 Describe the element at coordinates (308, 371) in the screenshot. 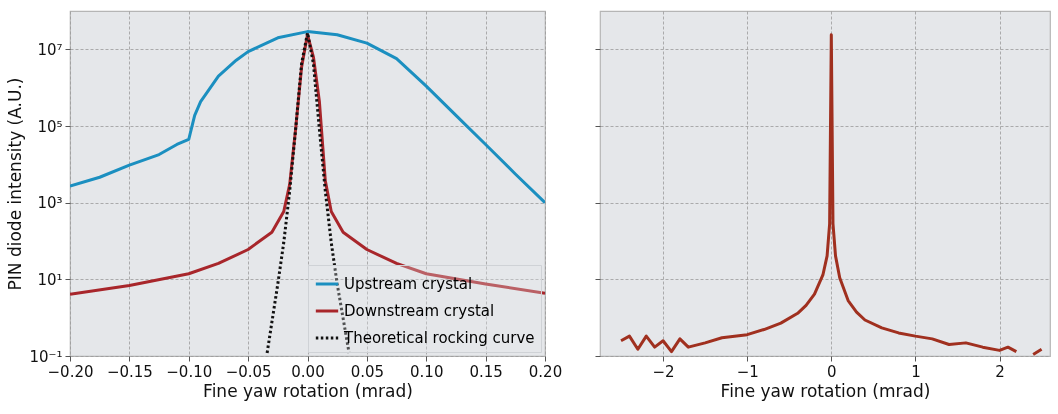

I see `x-tick-label: 0.00` at that location.